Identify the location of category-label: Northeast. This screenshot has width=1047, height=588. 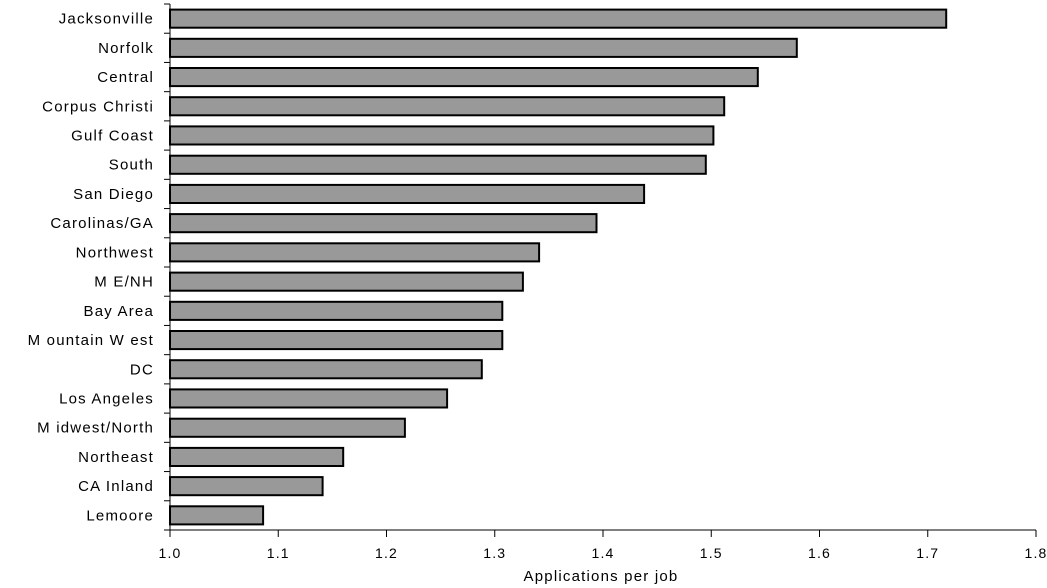
(116, 457).